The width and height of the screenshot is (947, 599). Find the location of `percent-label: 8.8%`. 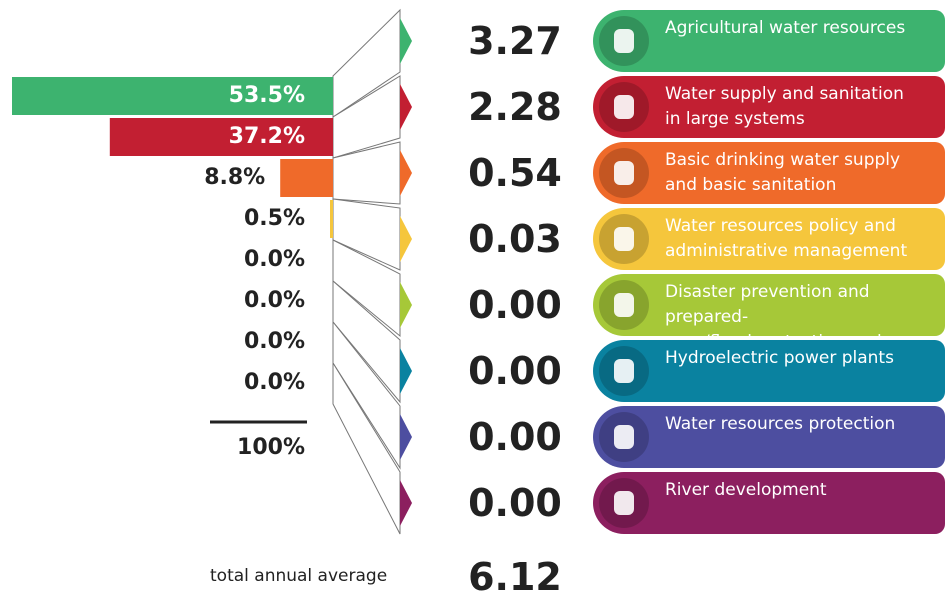

percent-label: 8.8% is located at coordinates (235, 177).